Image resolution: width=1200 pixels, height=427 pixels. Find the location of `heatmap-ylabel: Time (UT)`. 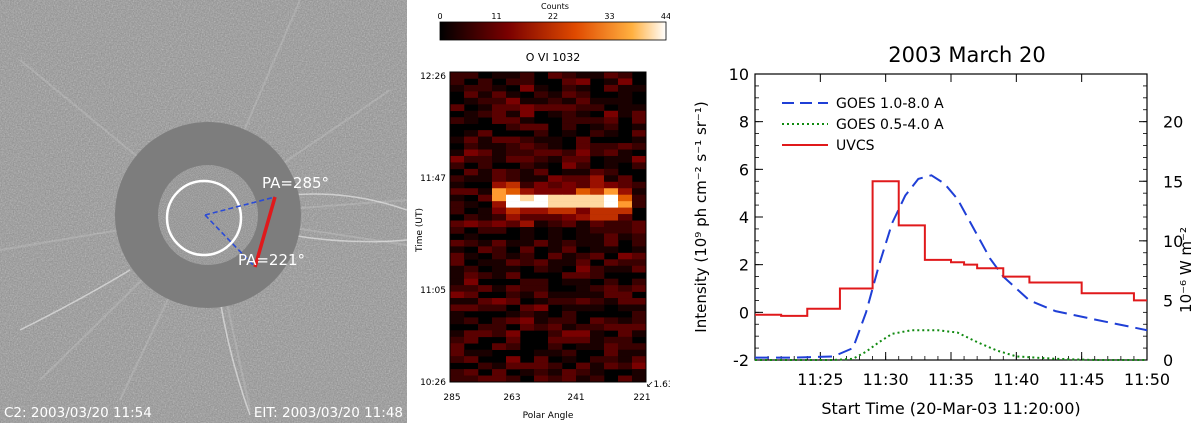

heatmap-ylabel: Time (UT) is located at coordinates (420, 230).